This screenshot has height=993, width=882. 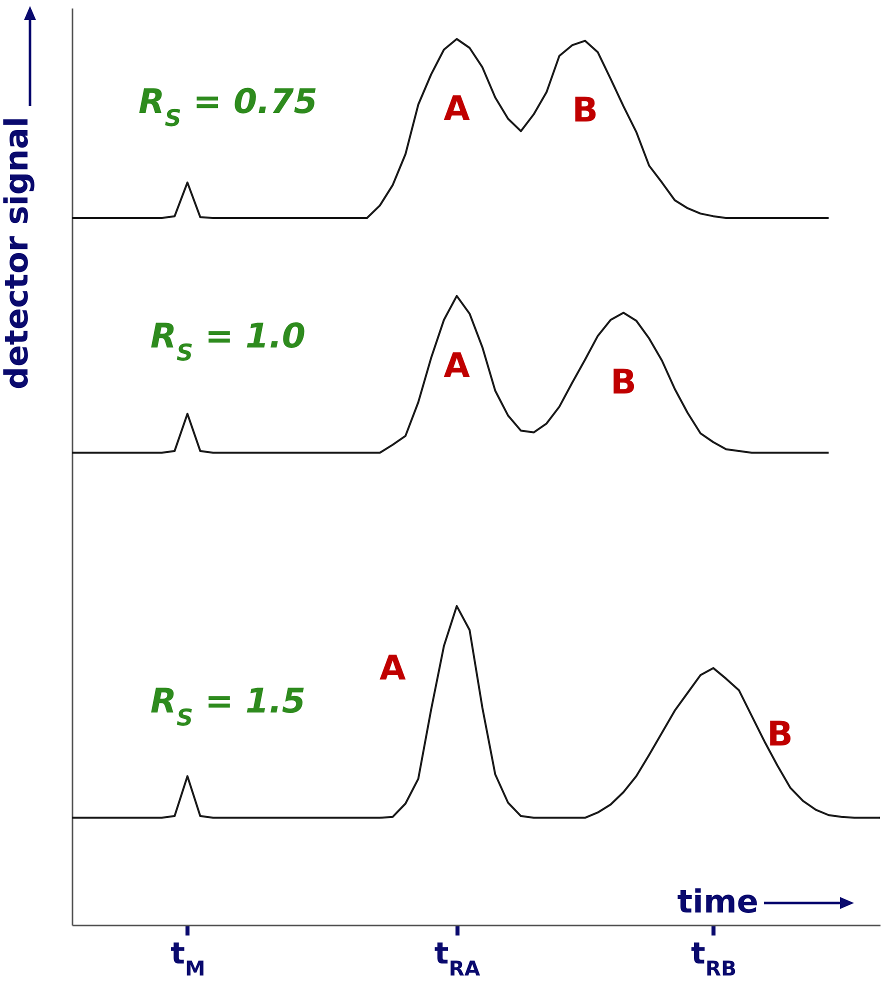 What do you see at coordinates (228, 707) in the screenshot?
I see `annotation: R$_{S}$ = 1.5` at bounding box center [228, 707].